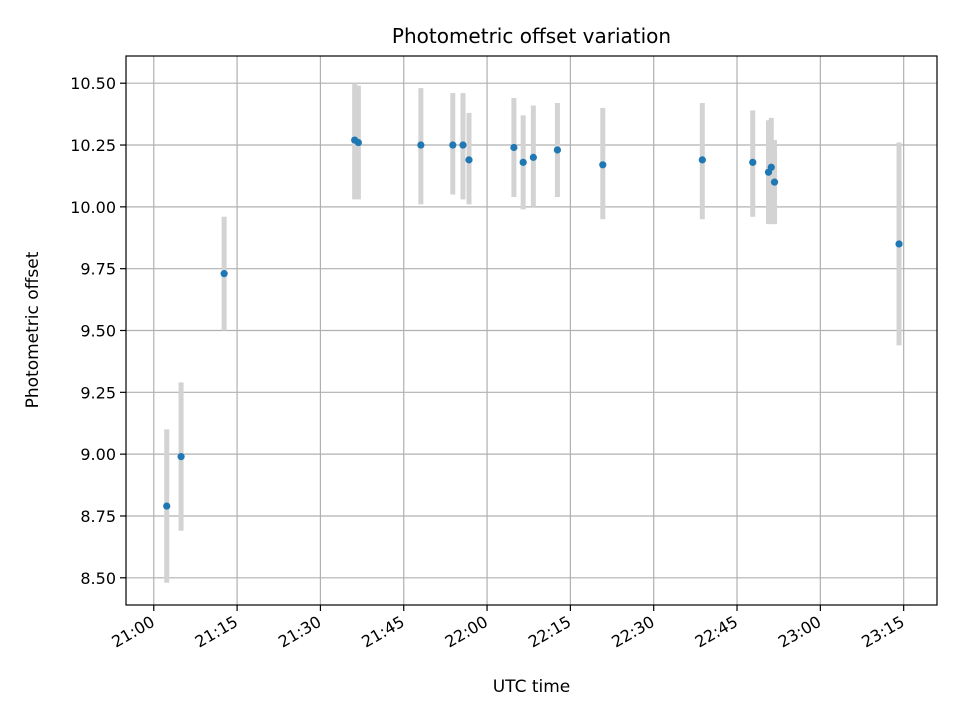 This screenshot has height=720, width=960. What do you see at coordinates (132, 632) in the screenshot?
I see `x-tick-label: 21:00` at bounding box center [132, 632].